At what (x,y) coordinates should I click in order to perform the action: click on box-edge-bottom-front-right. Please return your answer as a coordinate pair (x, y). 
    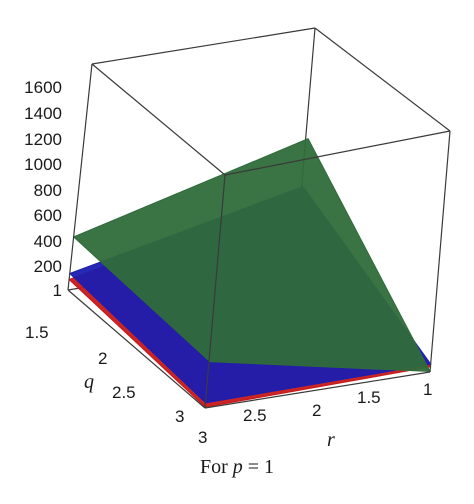
    Looking at the image, I should click on (317, 390).